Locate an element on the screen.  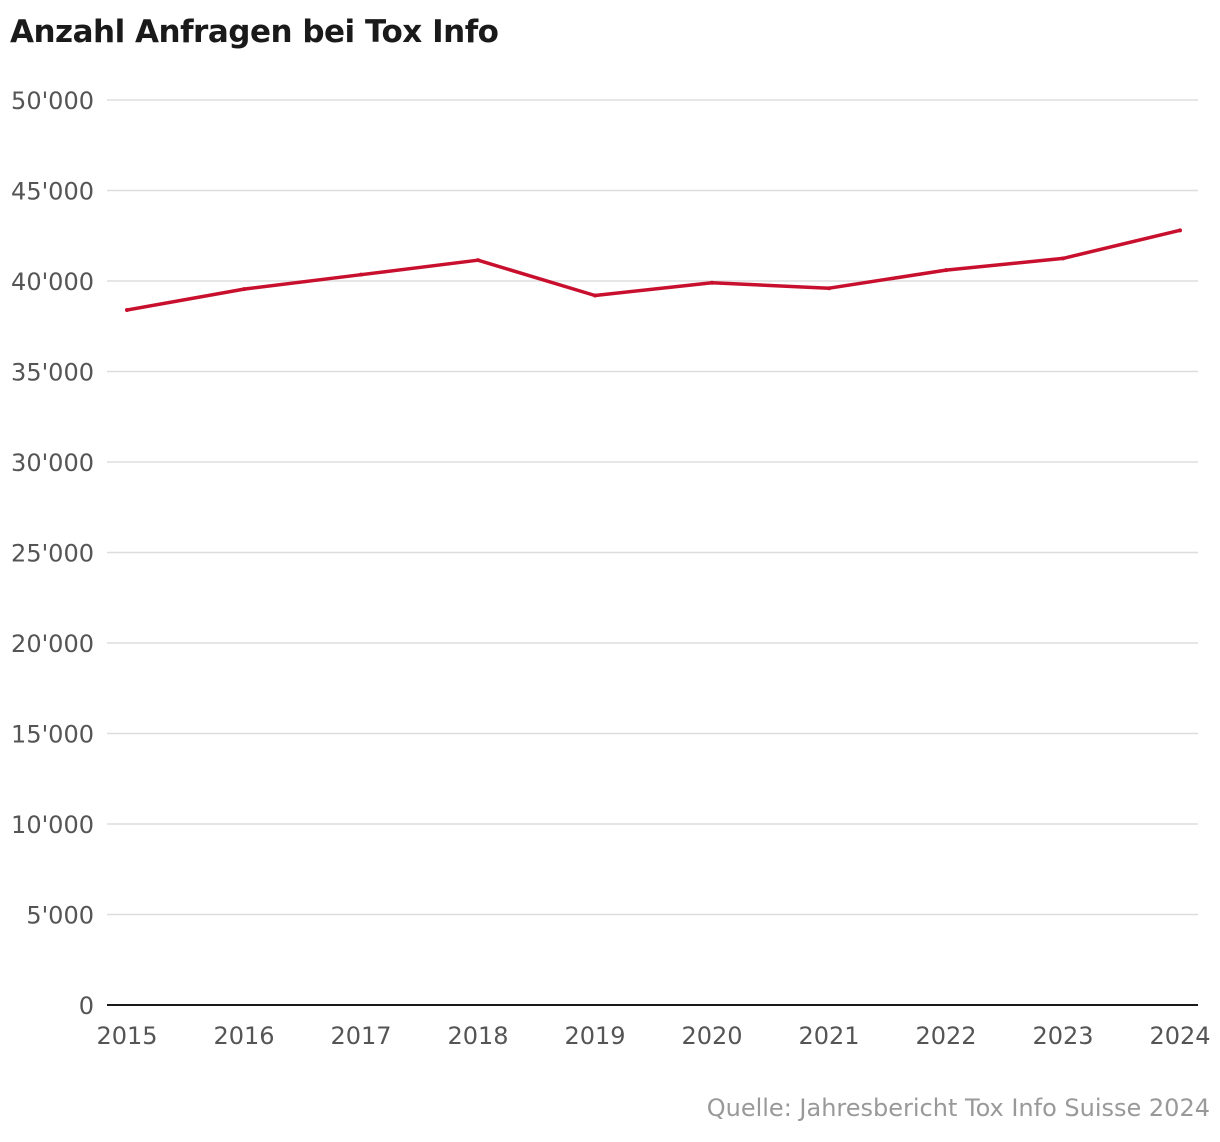
x-tick-label: 2015 is located at coordinates (126, 1036).